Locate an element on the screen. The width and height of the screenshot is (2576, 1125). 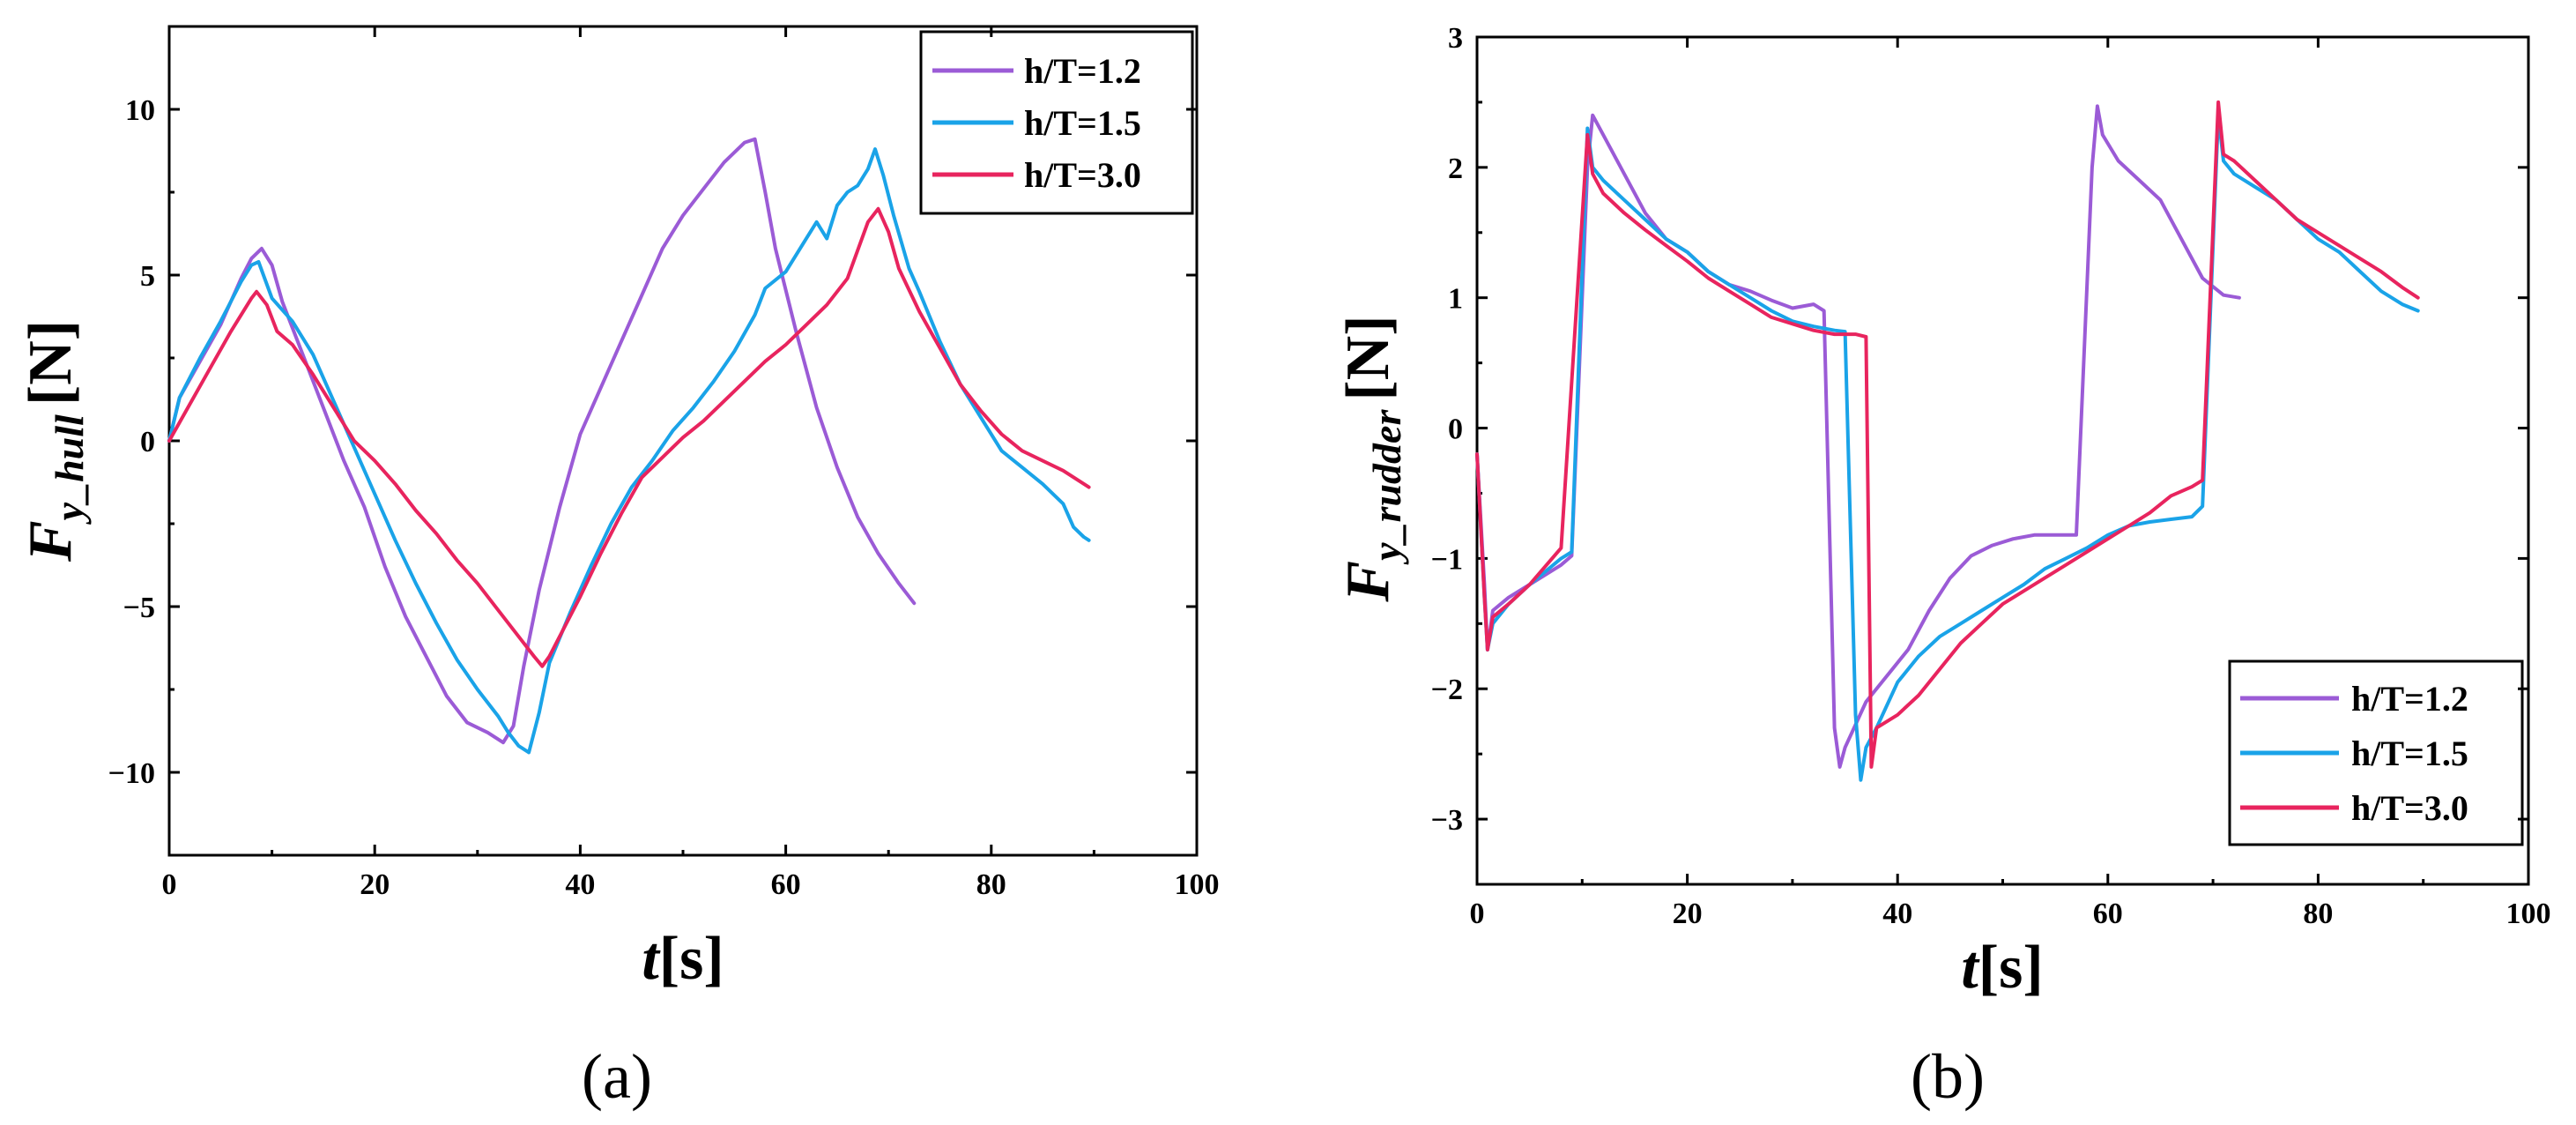
y-tick-label: 2 is located at coordinates (1455, 169).